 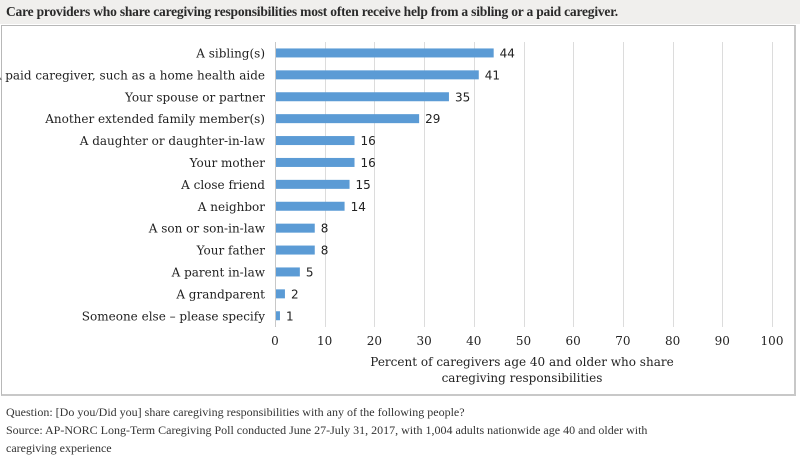 What do you see at coordinates (154, 119) in the screenshot?
I see `category-label: Another extended family member(s)` at bounding box center [154, 119].